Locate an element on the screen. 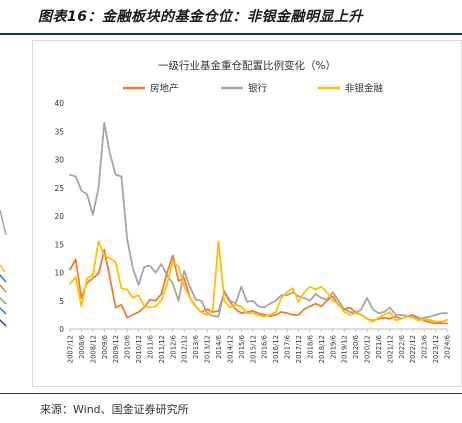  x-tick-label: 2010/12 is located at coordinates (139, 349).